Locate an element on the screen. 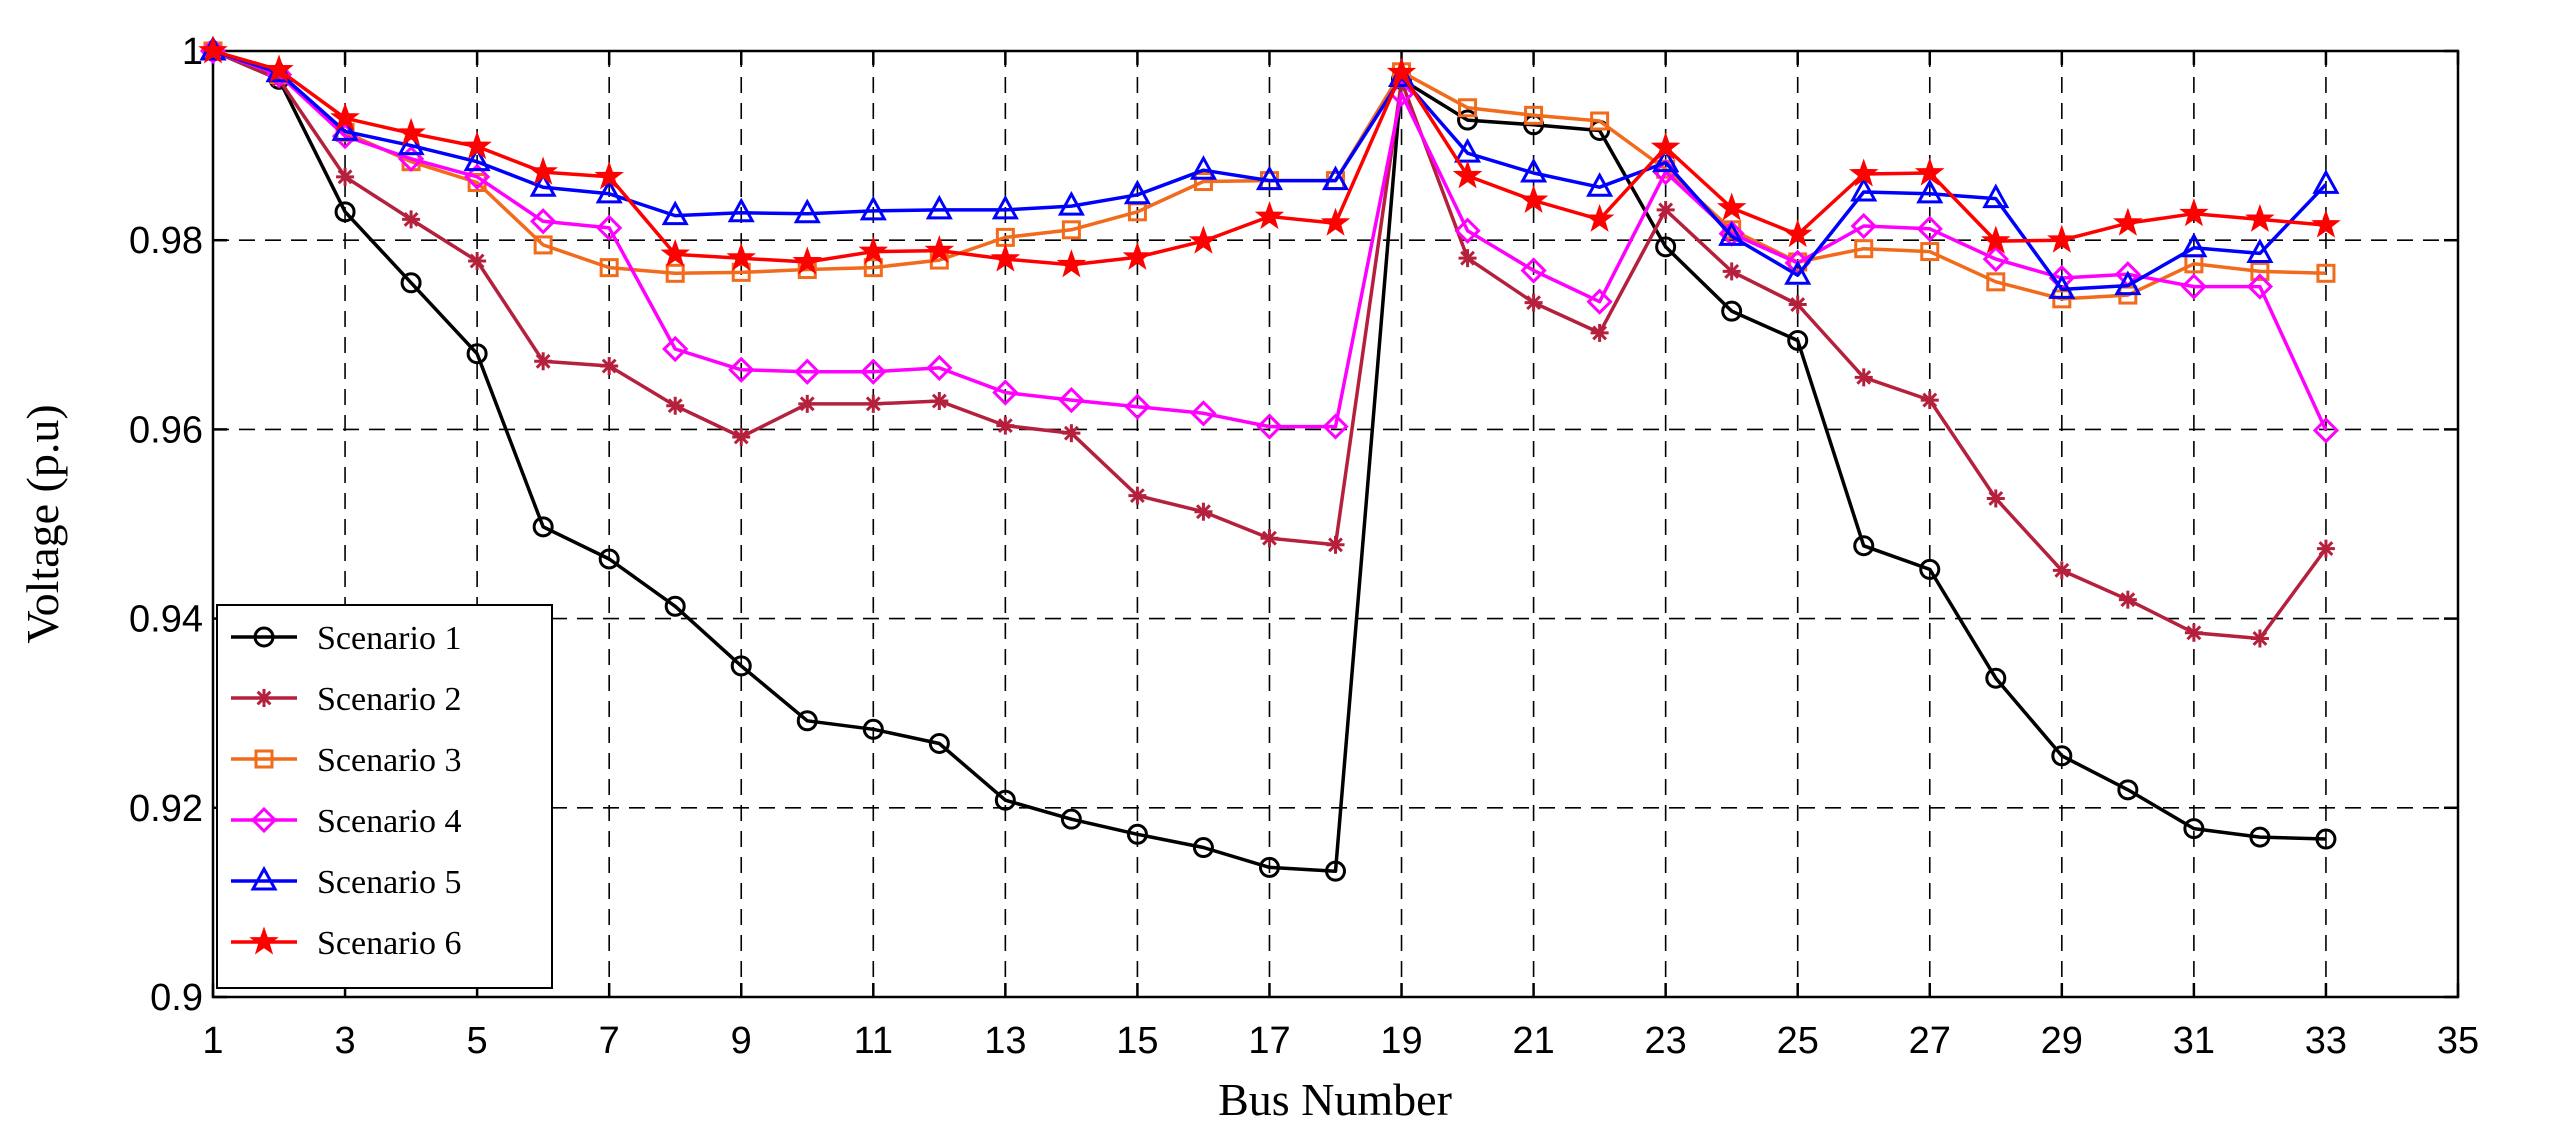 This screenshot has width=2558, height=1144. x-tick-label: 13 is located at coordinates (1005, 1041).